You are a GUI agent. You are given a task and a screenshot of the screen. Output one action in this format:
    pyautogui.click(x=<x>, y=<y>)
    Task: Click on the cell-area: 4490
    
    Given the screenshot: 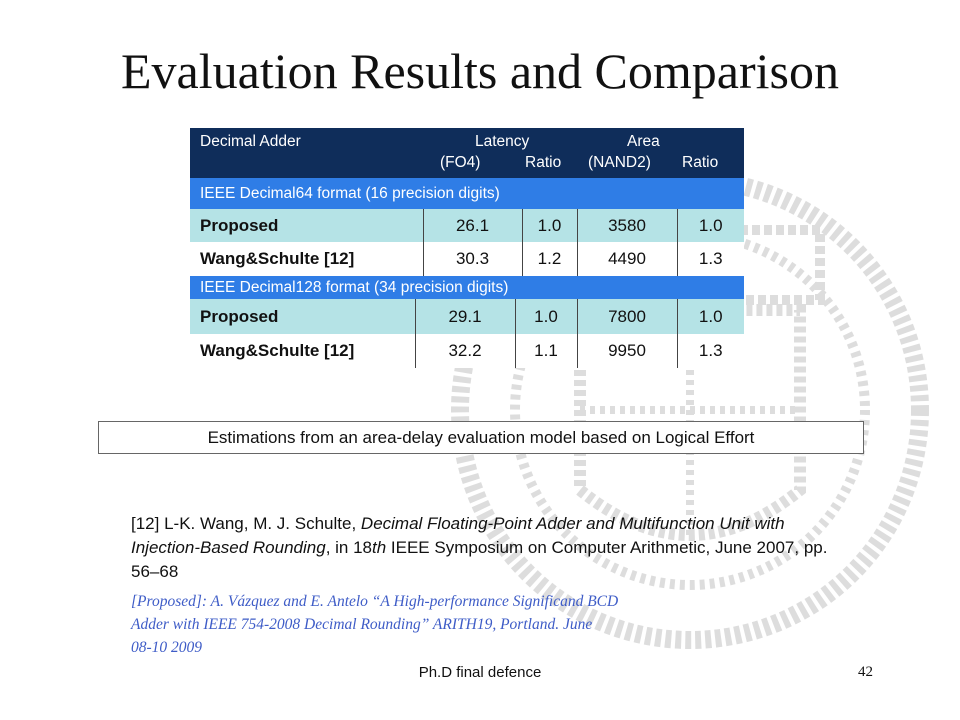 What is the action you would take?
    pyautogui.click(x=627, y=259)
    